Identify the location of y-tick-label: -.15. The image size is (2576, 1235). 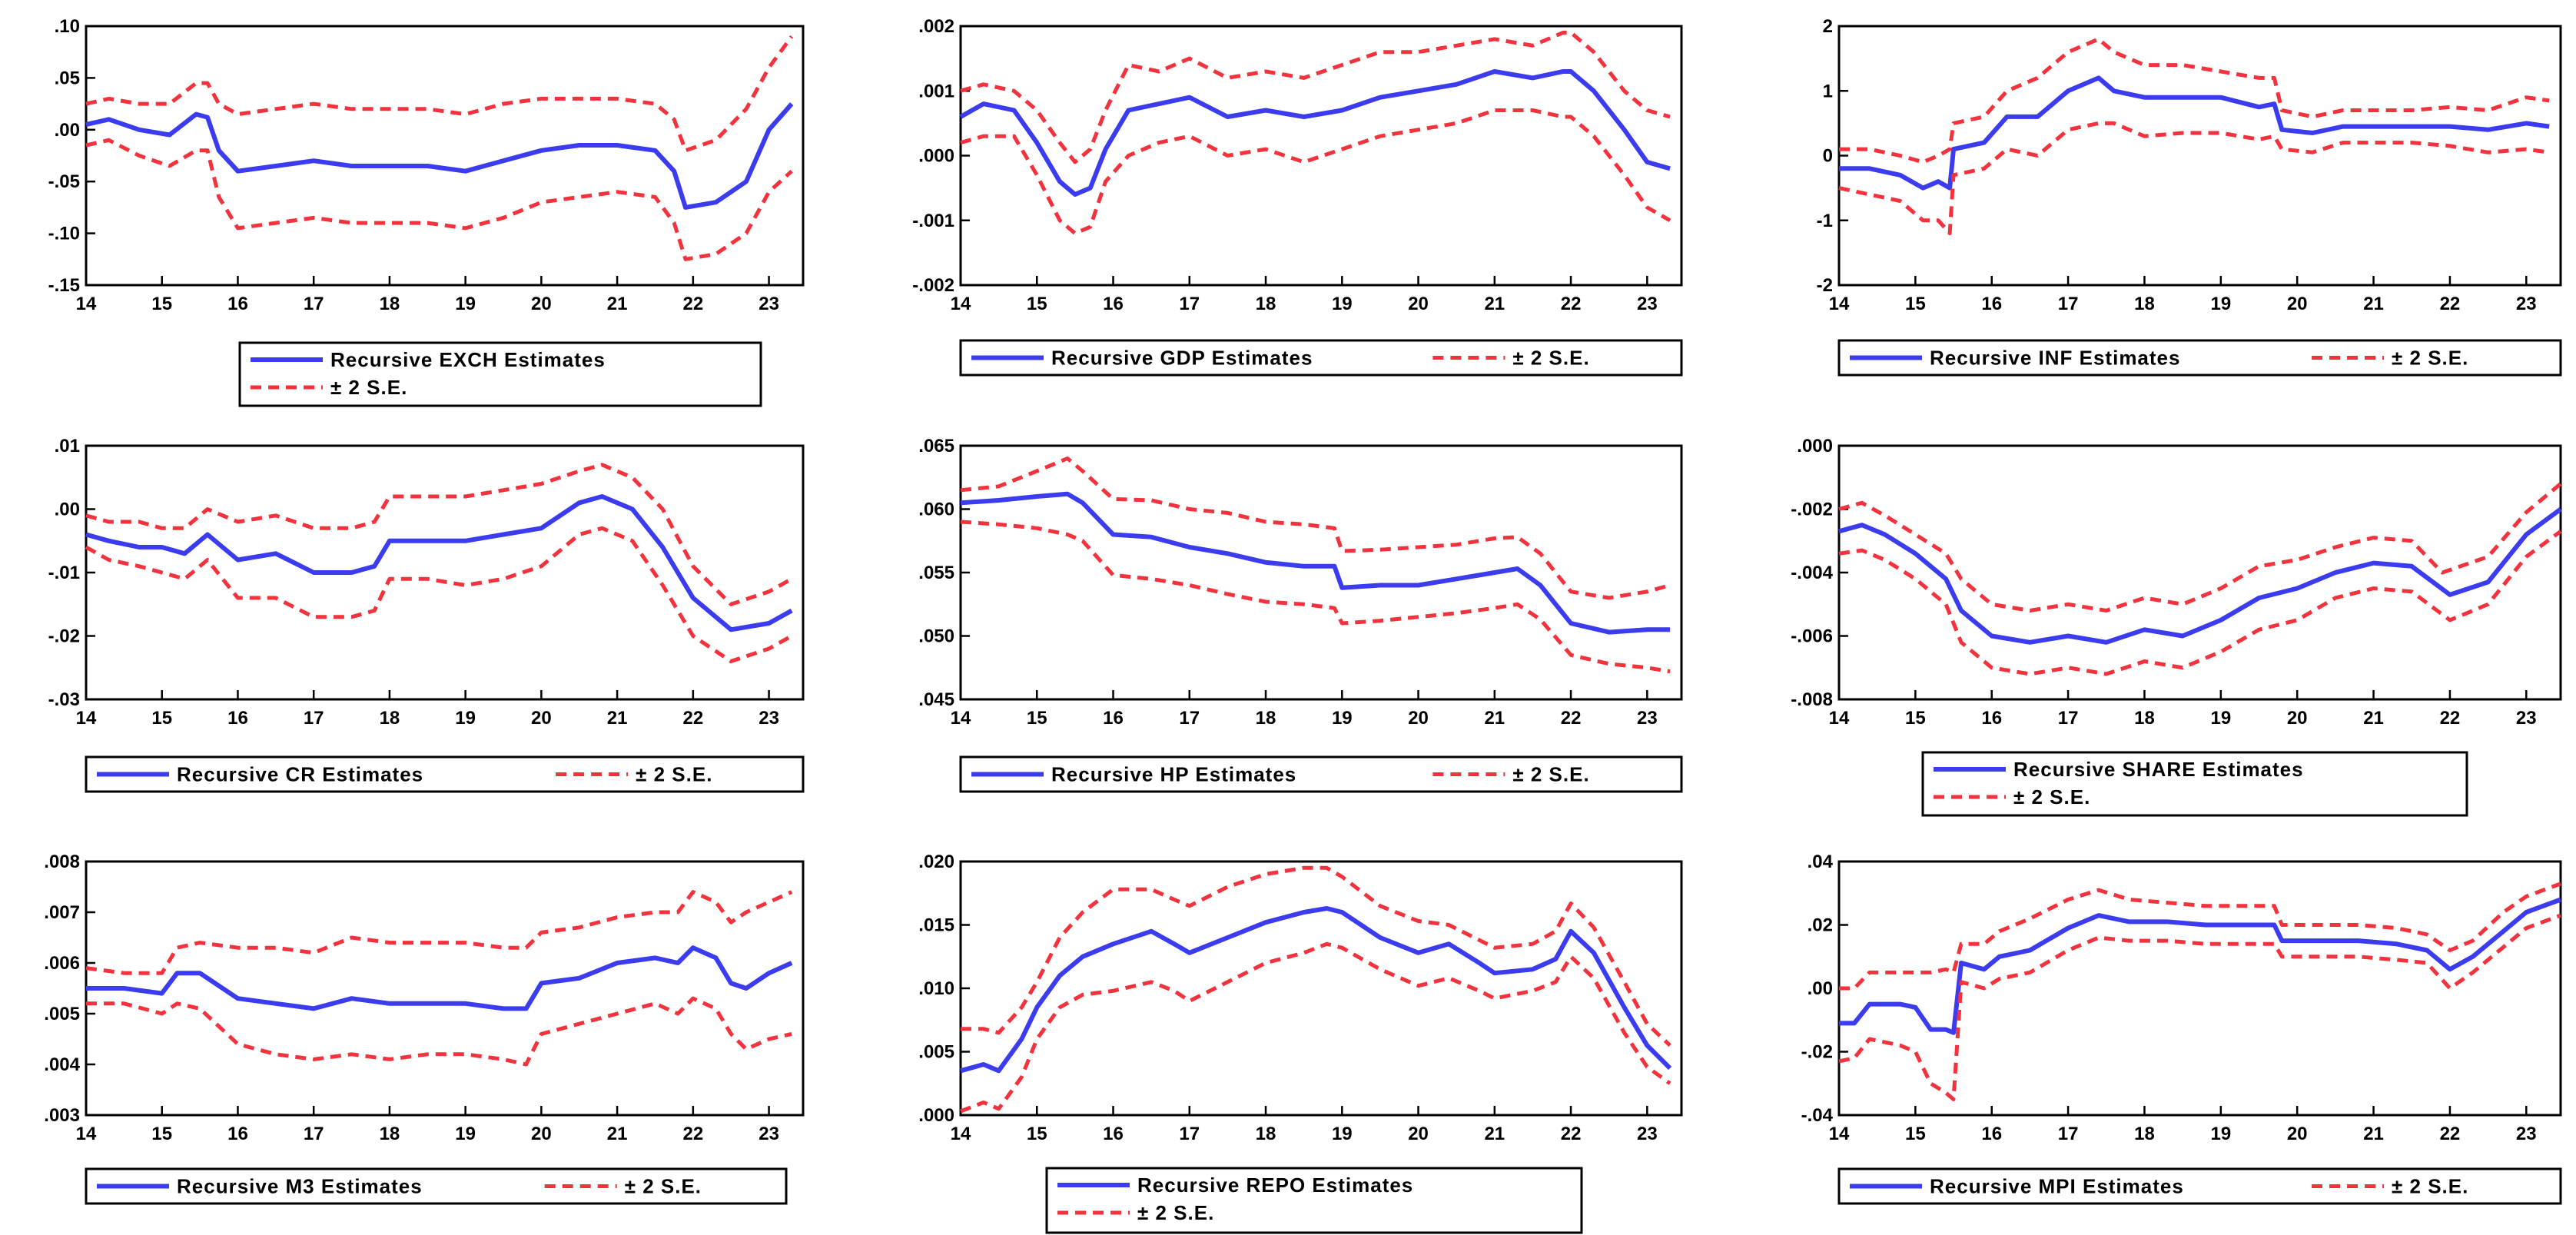
(64, 285).